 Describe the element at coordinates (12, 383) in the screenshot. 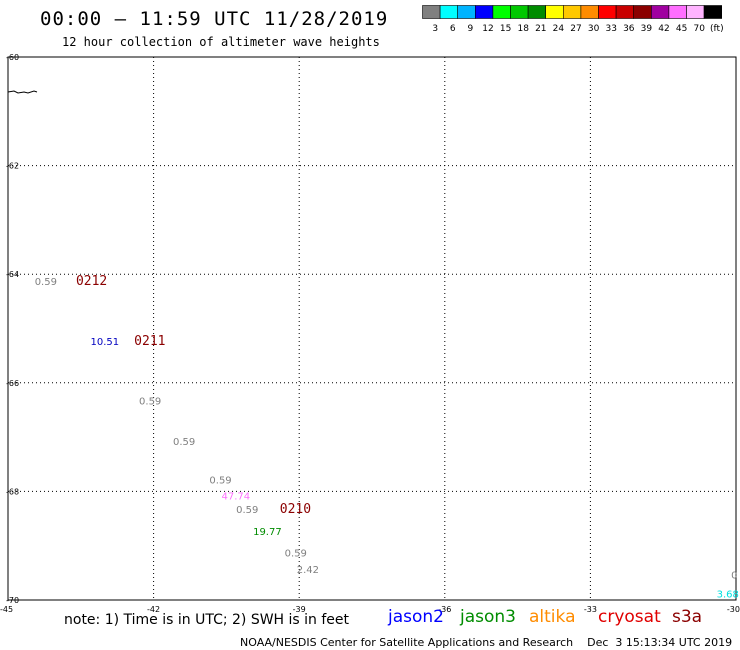

I see `lat-label: -66` at that location.